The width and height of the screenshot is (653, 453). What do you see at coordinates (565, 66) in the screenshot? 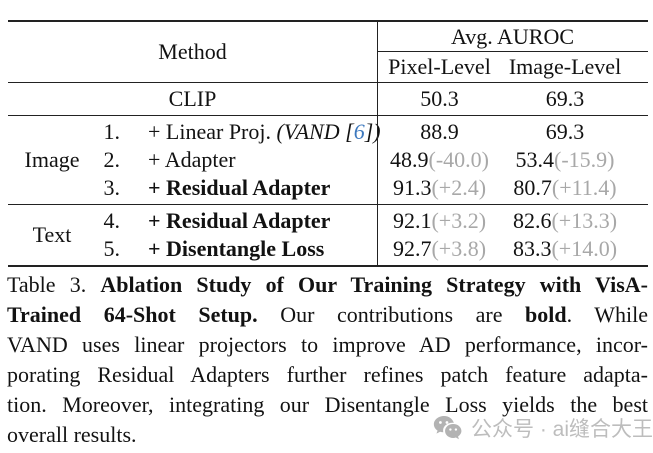
I see `col-header-image-level: Image-Level` at bounding box center [565, 66].